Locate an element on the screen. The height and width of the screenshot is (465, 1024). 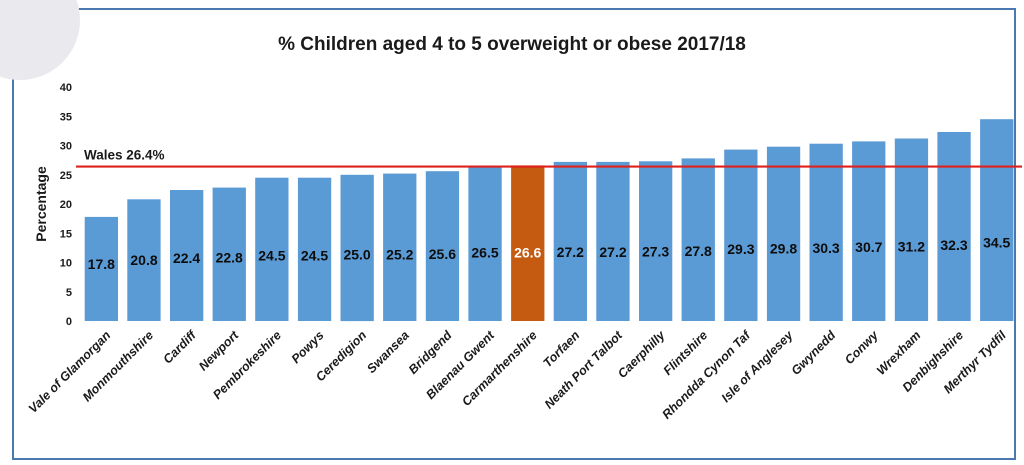
bar-highlight is located at coordinates (528, 243).